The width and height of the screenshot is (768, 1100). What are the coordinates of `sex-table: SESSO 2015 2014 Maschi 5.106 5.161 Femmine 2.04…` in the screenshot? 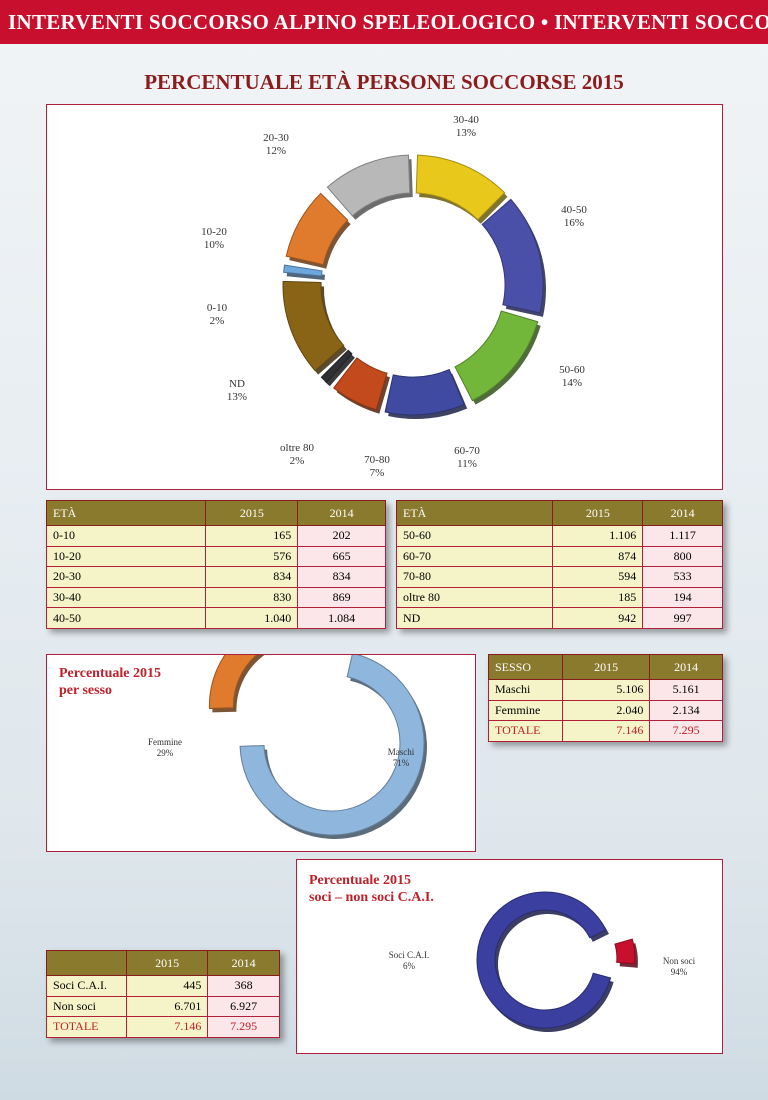 It's located at (605, 698).